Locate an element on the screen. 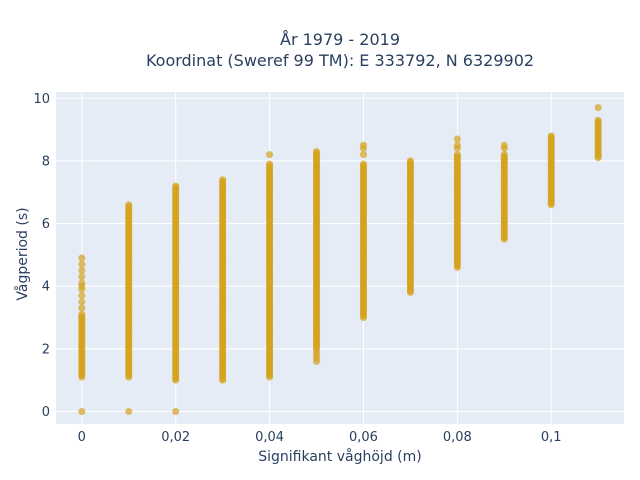  x-tick-label: 0,08 is located at coordinates (457, 437).